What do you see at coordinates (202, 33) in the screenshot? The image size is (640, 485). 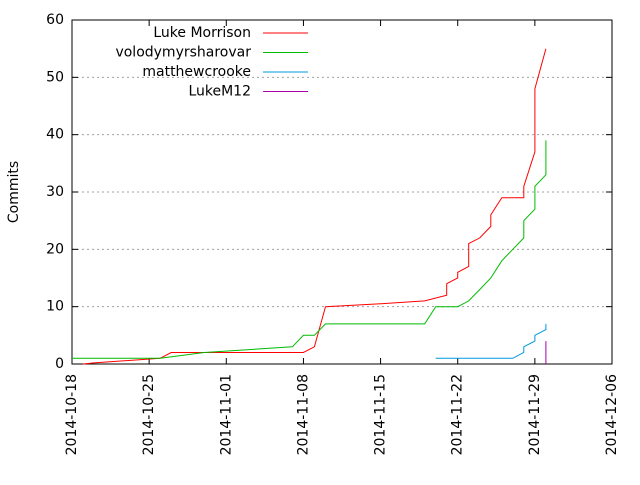 I see `legend-label: Luke Morrison` at bounding box center [202, 33].